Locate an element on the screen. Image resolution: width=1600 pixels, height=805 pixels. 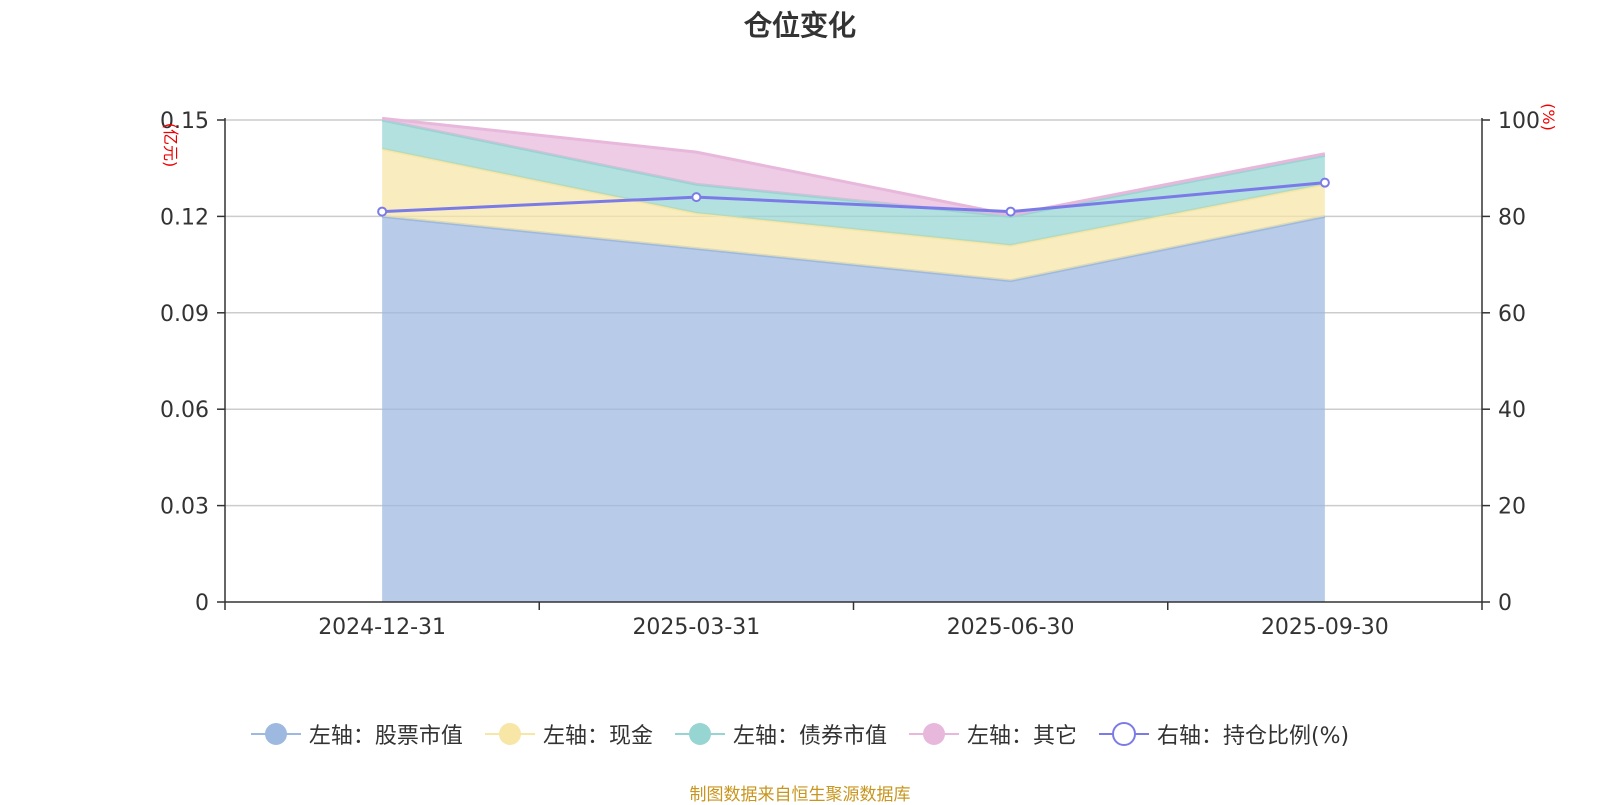
right-tick-label: 40 is located at coordinates (1512, 410).